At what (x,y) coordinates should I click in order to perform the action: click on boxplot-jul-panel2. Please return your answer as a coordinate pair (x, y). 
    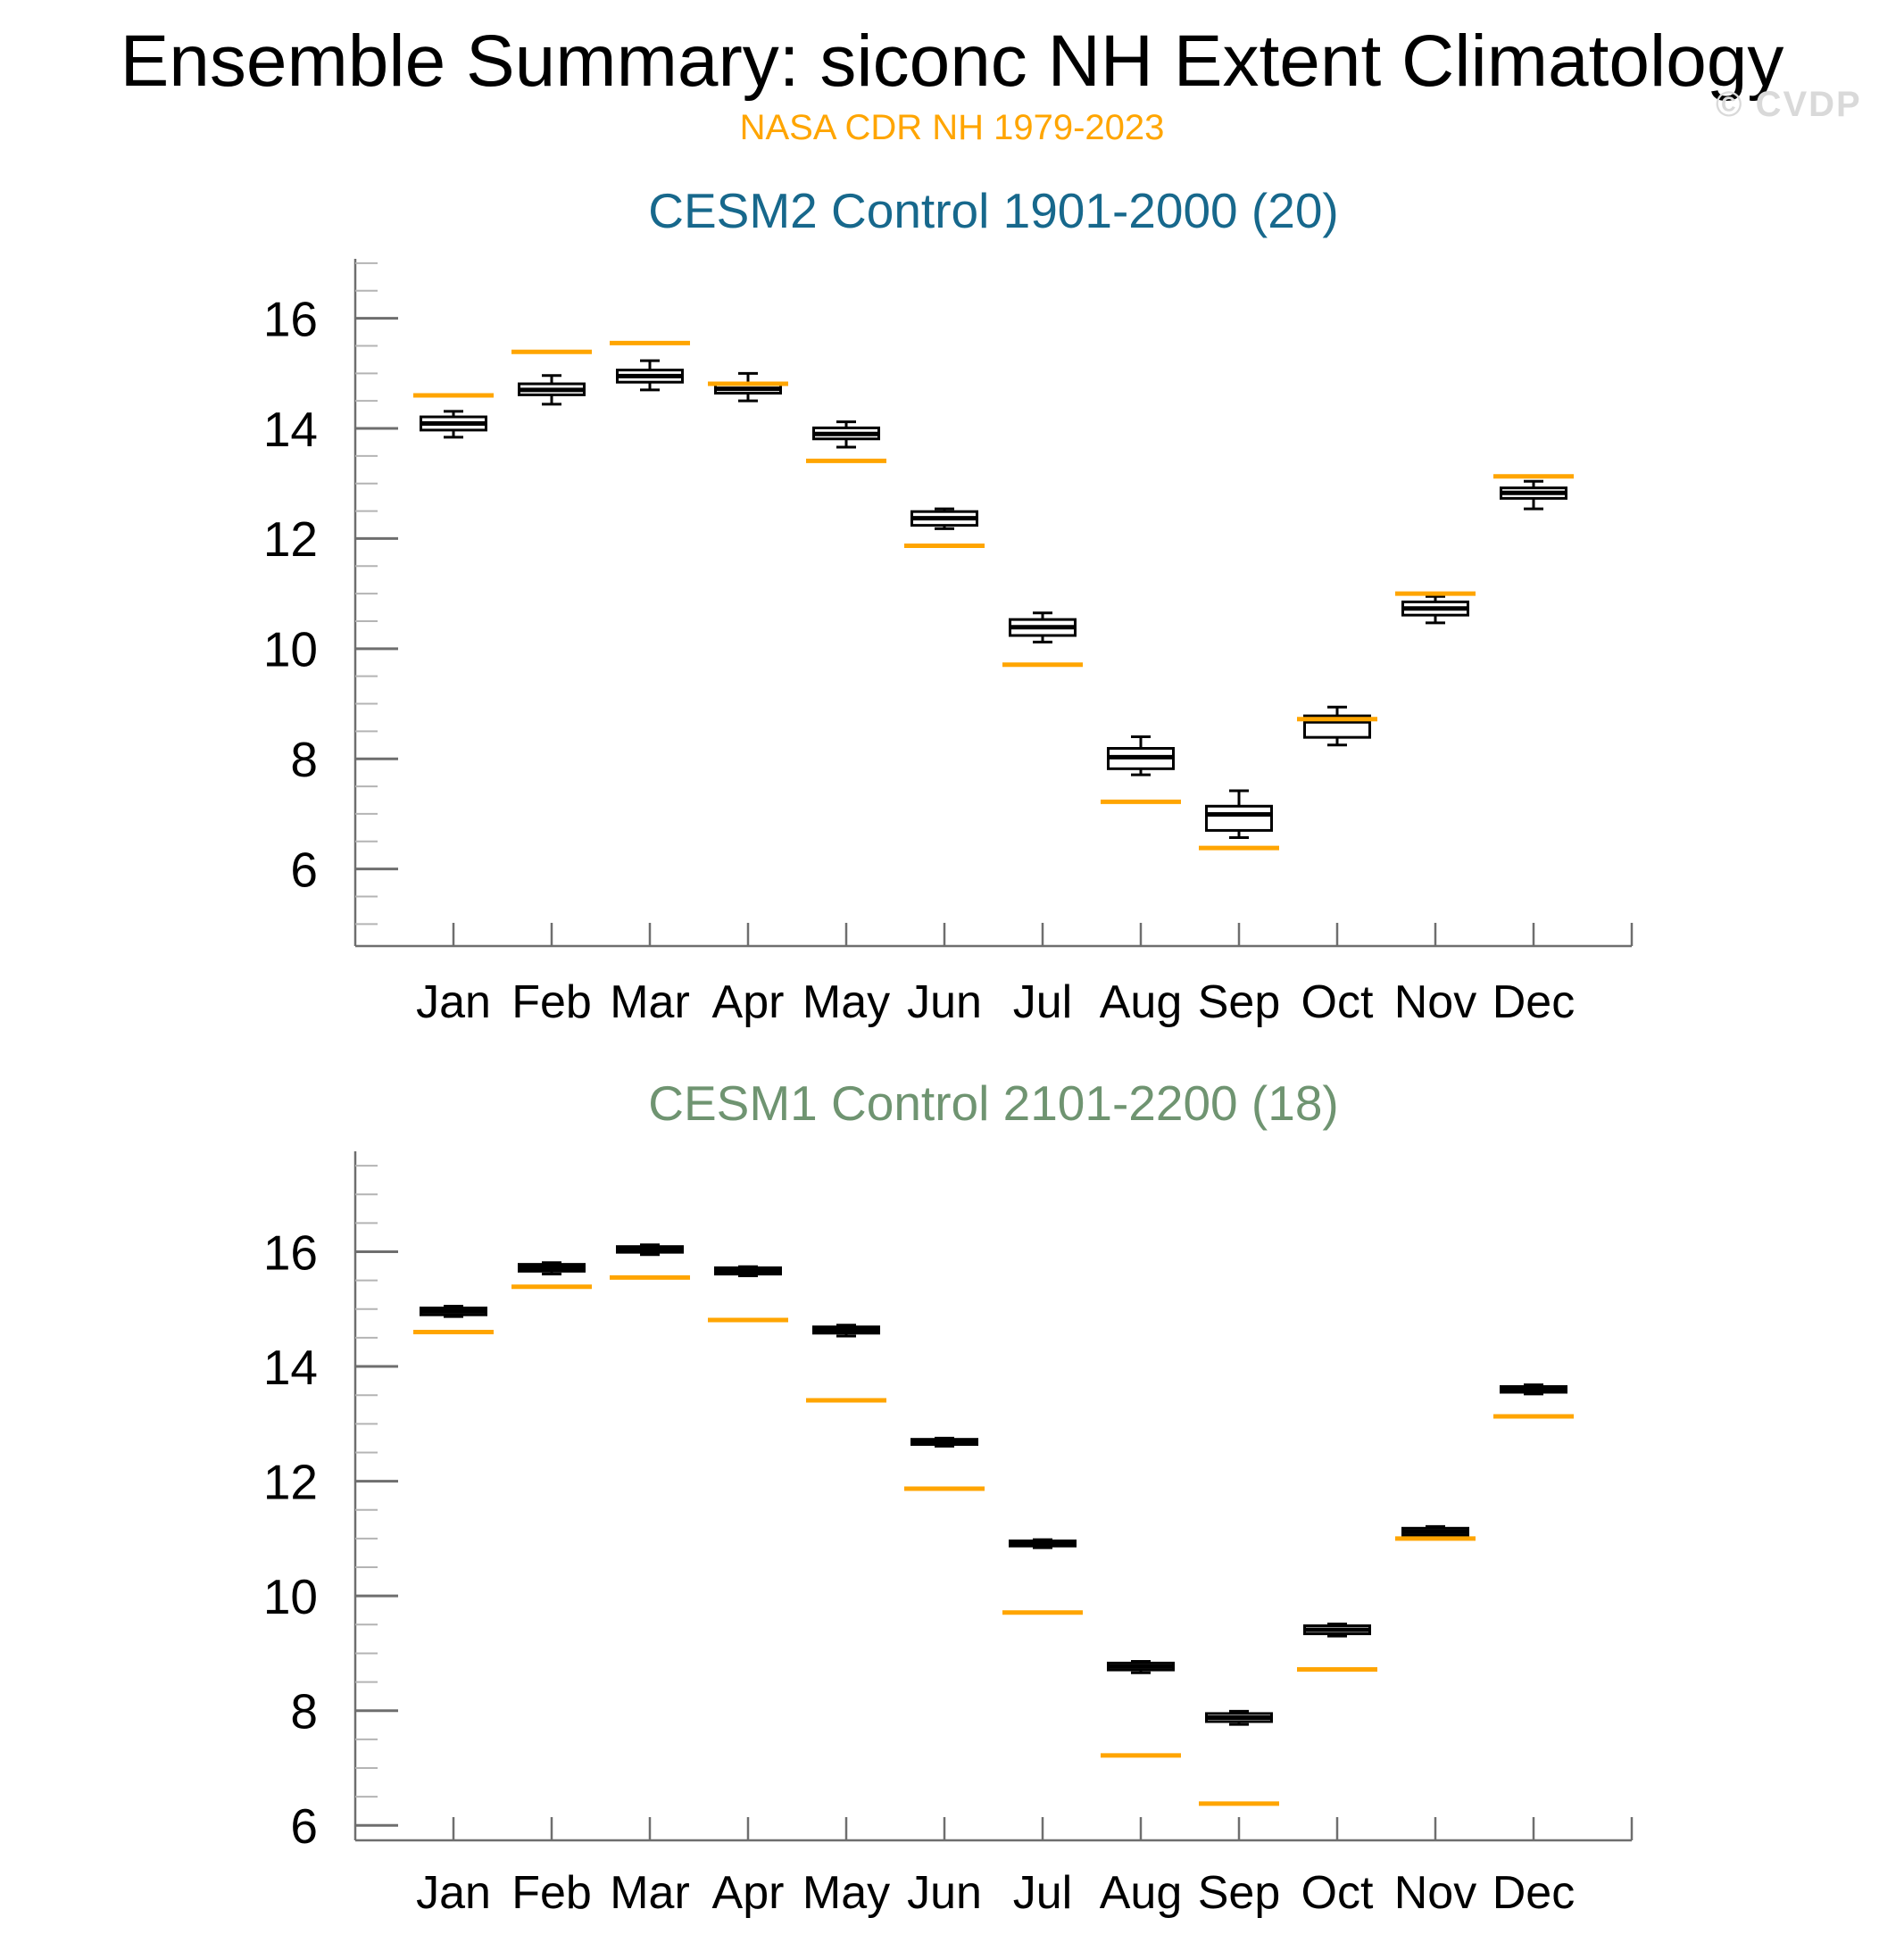
    Looking at the image, I should click on (1043, 1543).